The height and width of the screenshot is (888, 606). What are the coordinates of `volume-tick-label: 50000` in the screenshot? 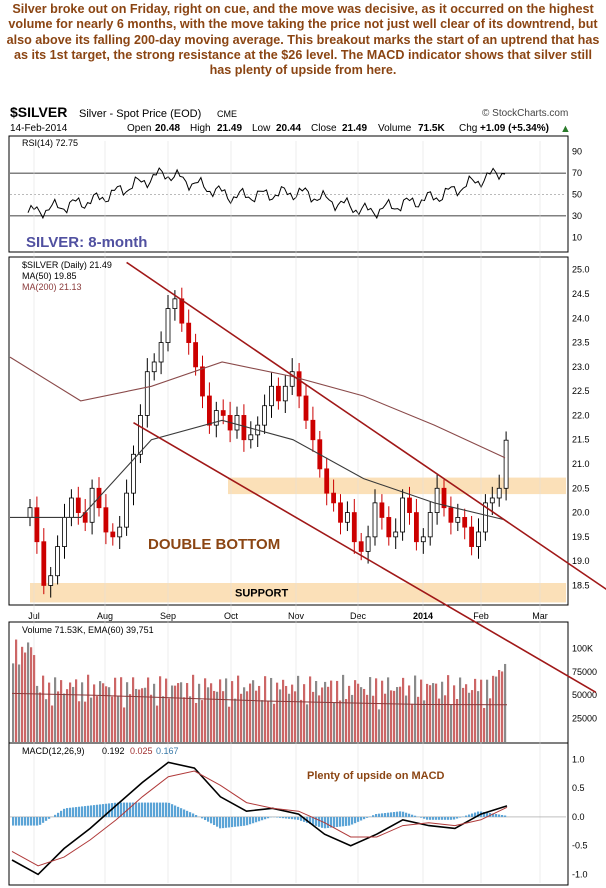 It's located at (584, 695).